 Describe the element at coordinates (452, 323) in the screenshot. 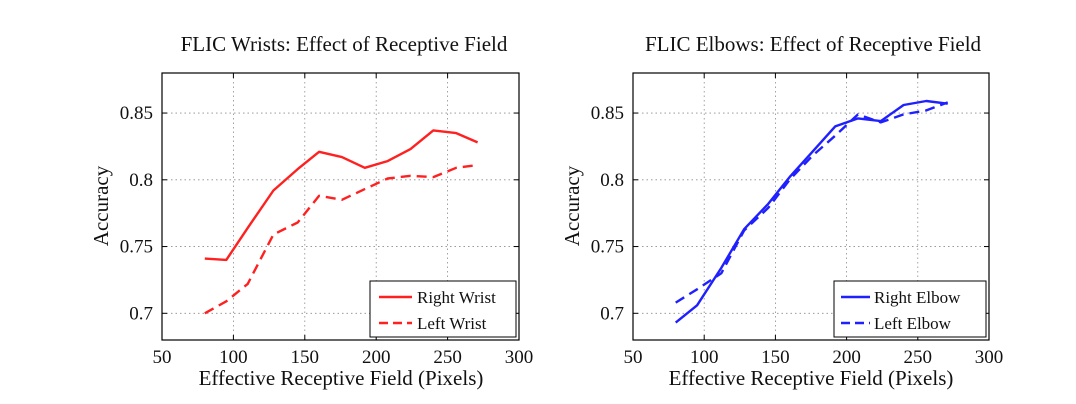

I see `legend-label-left-wrist: Left Wrist` at that location.